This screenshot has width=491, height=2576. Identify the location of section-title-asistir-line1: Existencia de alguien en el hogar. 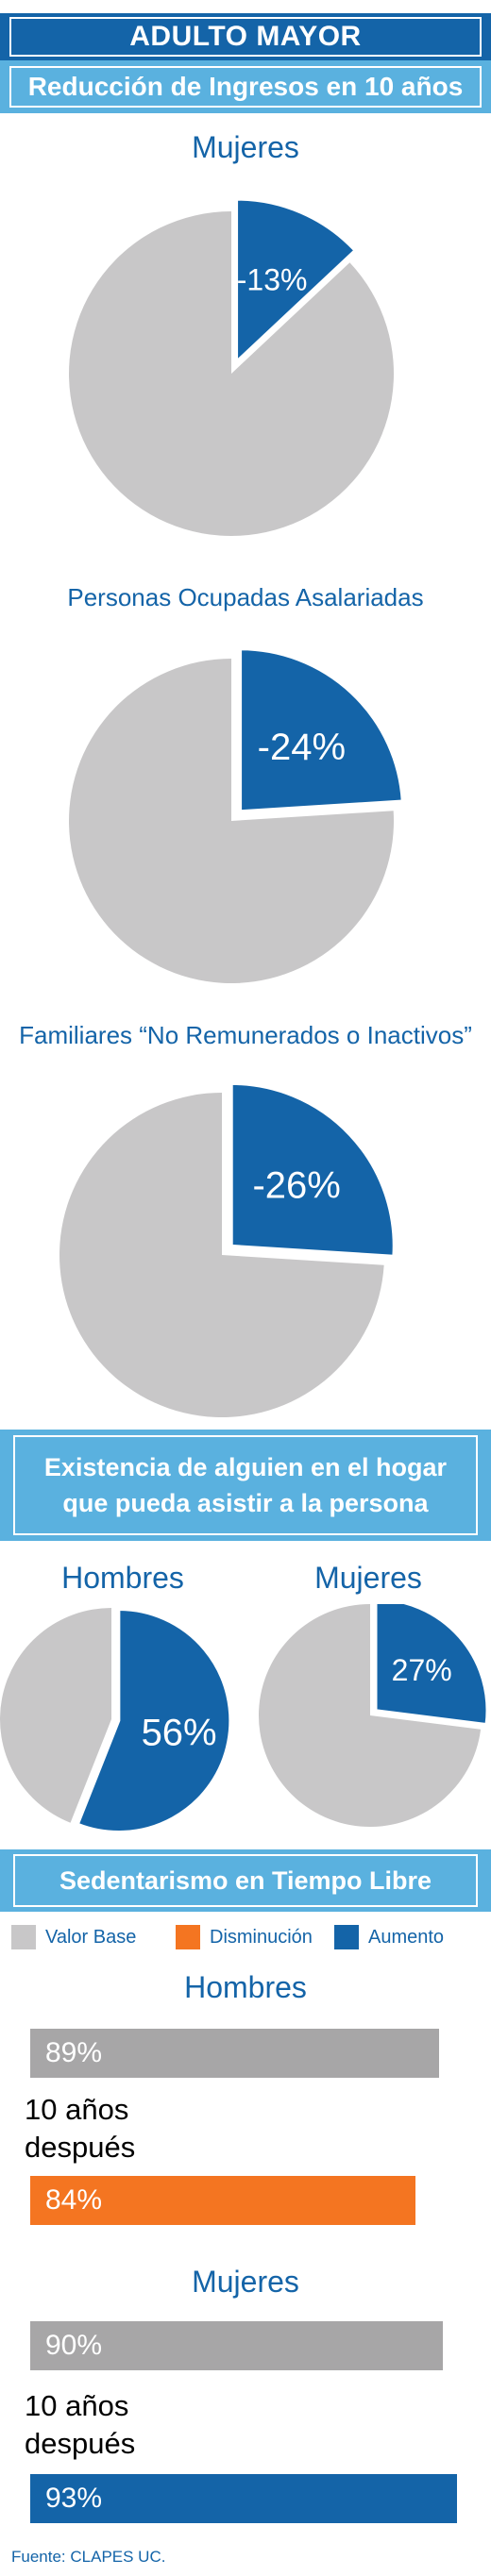
(245, 1467).